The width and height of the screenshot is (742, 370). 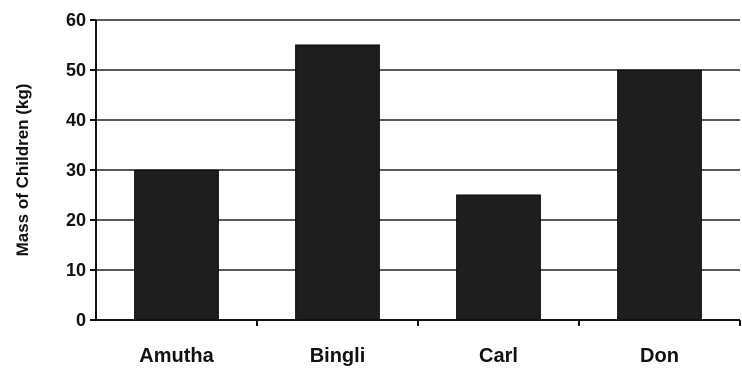 What do you see at coordinates (76, 170) in the screenshot?
I see `y-tick-label: 30` at bounding box center [76, 170].